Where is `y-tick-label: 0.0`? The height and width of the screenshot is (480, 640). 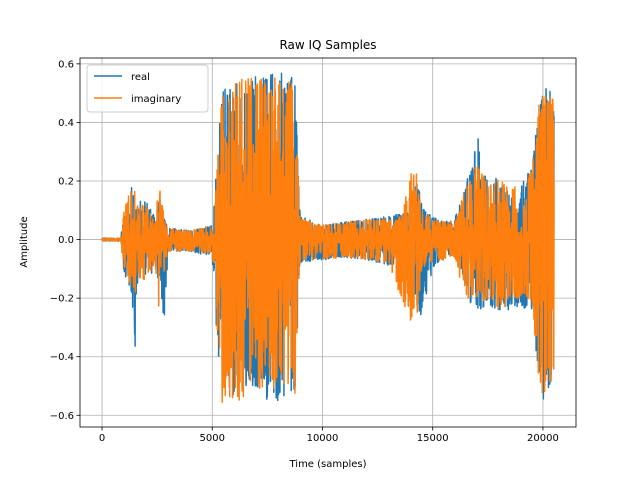 y-tick-label: 0.0 is located at coordinates (66, 240).